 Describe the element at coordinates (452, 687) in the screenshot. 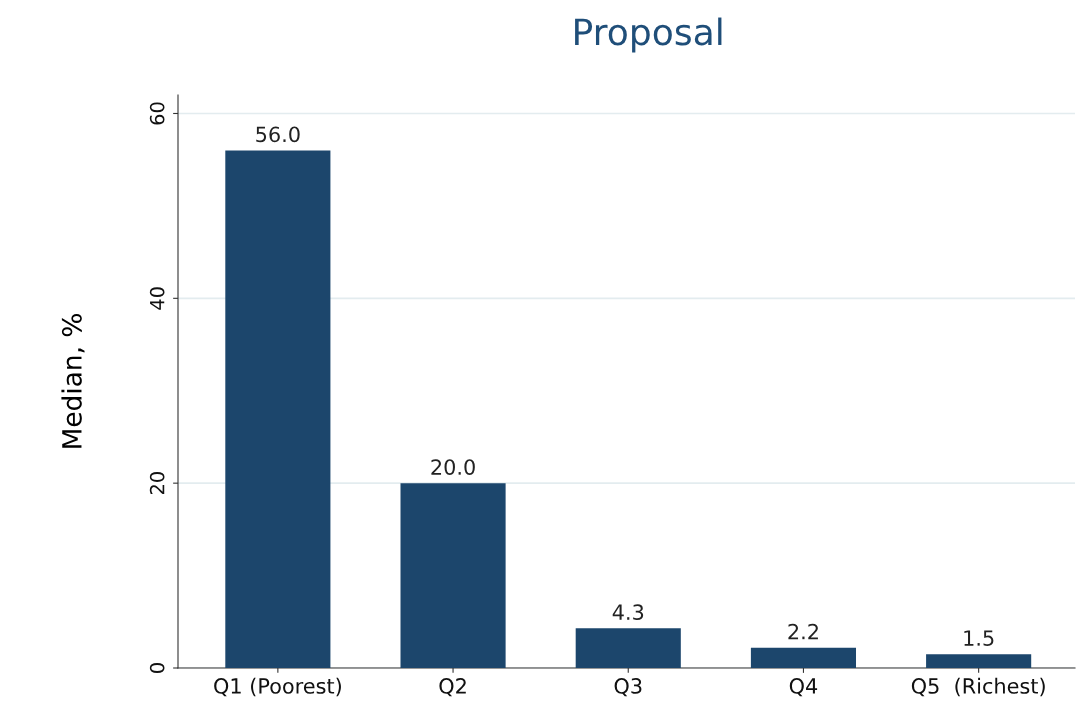

I see `x-tick-label: Q2` at that location.